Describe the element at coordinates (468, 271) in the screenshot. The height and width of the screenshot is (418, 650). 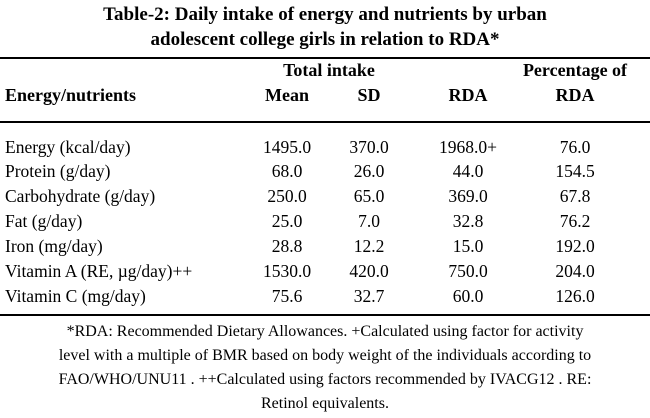
I see `rda-cell: 750.0` at that location.